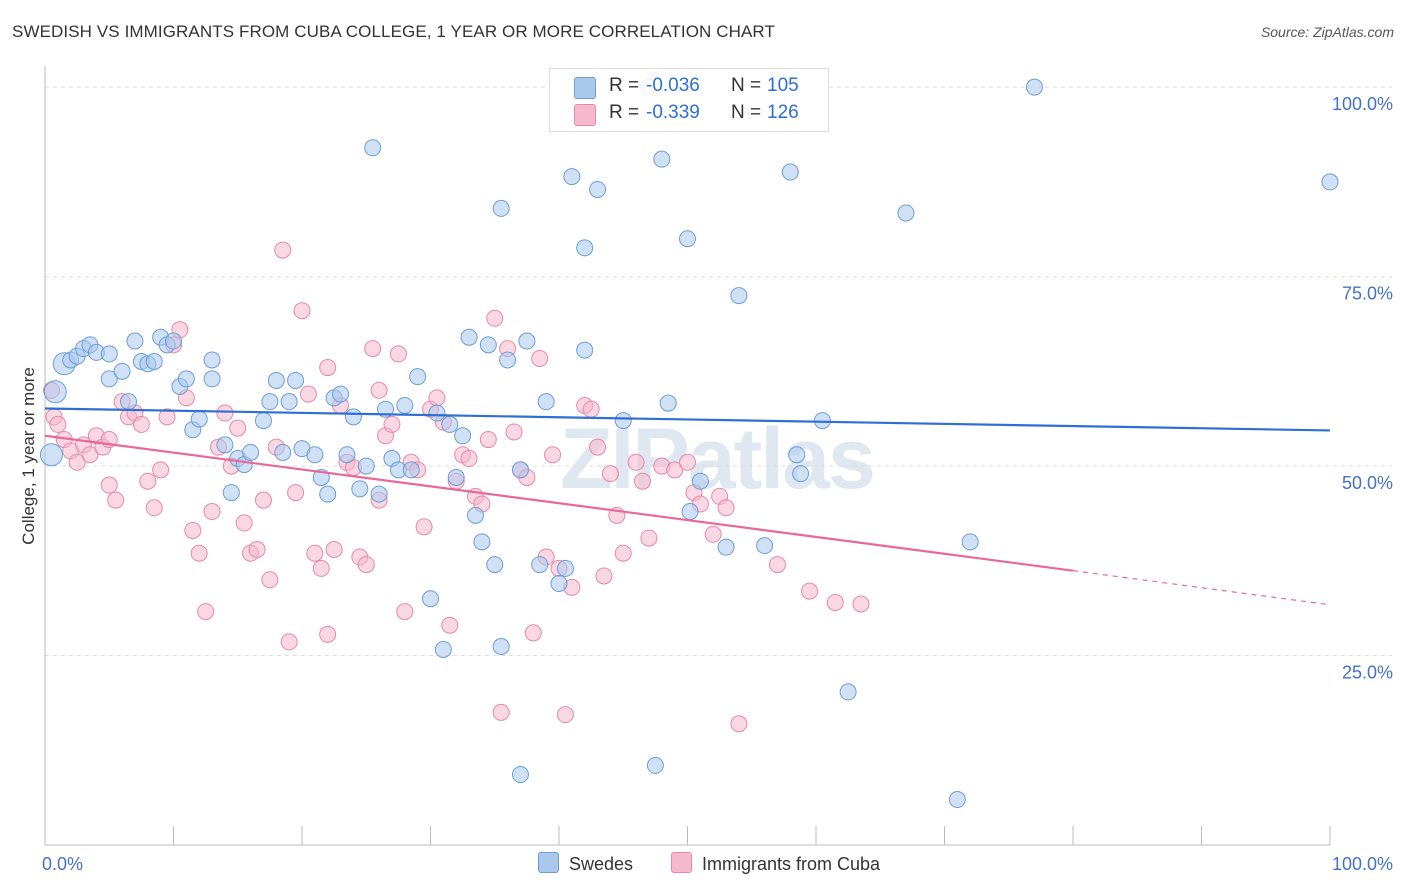 Image resolution: width=1406 pixels, height=892 pixels. I want to click on swedes-trend-line, so click(687, 419).